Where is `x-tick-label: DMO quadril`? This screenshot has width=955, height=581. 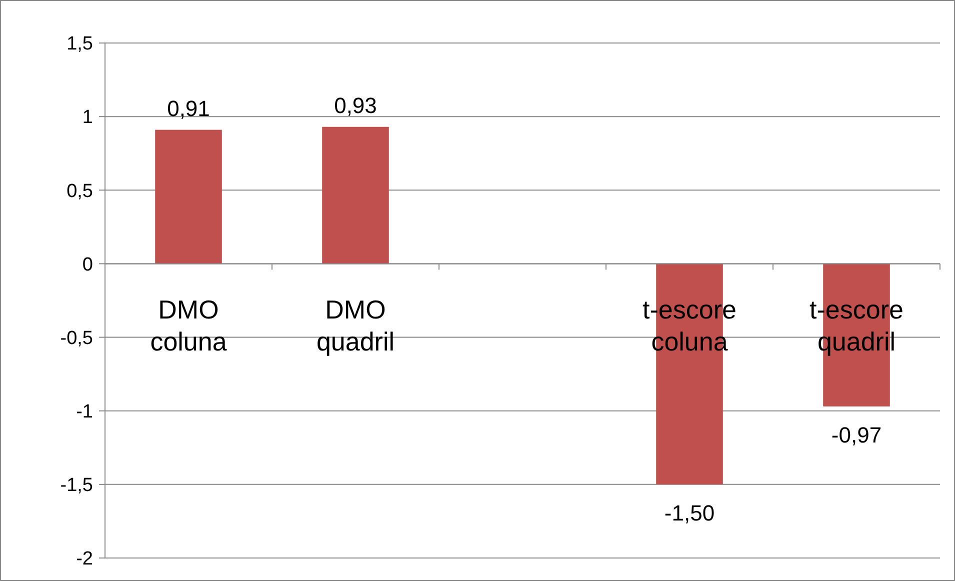 x-tick-label: DMO quadril is located at coordinates (355, 325).